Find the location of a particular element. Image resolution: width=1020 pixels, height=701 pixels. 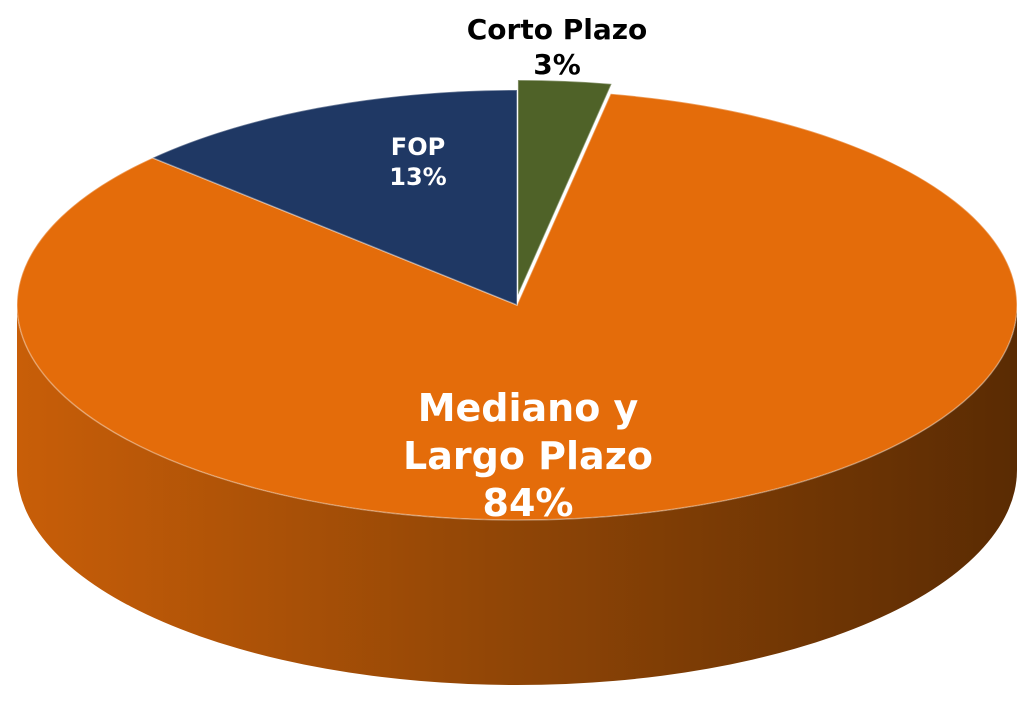

category-label: FOP is located at coordinates (418, 147).